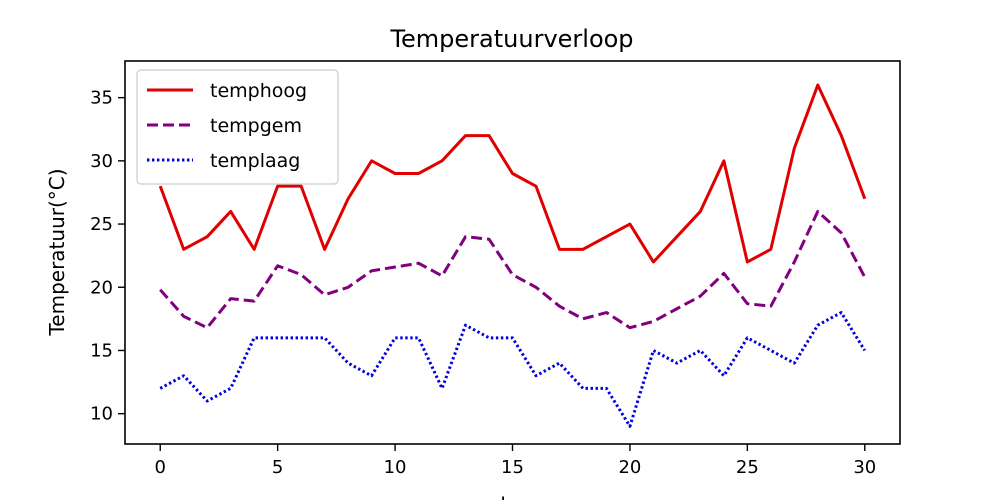  I want to click on legend-label-templaag: templaag, so click(255, 161).